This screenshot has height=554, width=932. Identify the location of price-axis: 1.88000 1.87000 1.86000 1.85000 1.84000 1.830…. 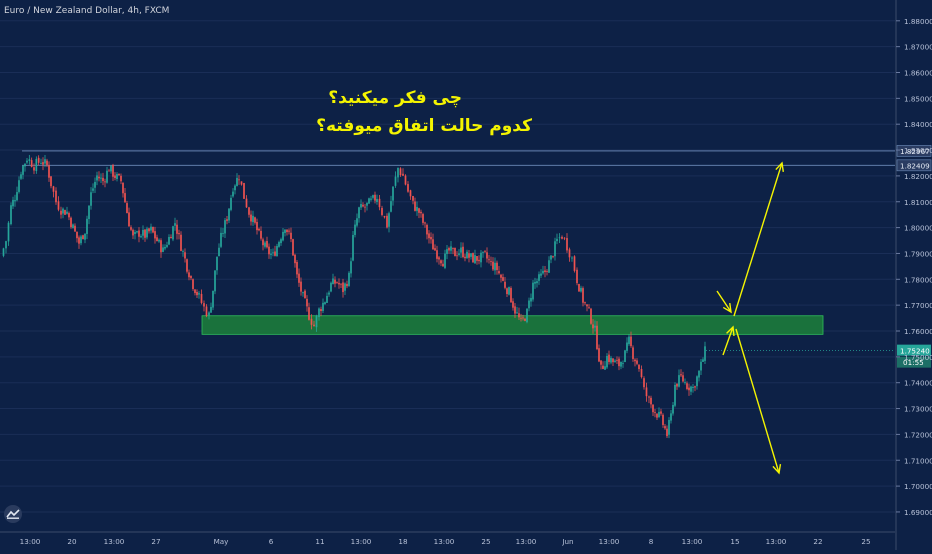
(913, 275).